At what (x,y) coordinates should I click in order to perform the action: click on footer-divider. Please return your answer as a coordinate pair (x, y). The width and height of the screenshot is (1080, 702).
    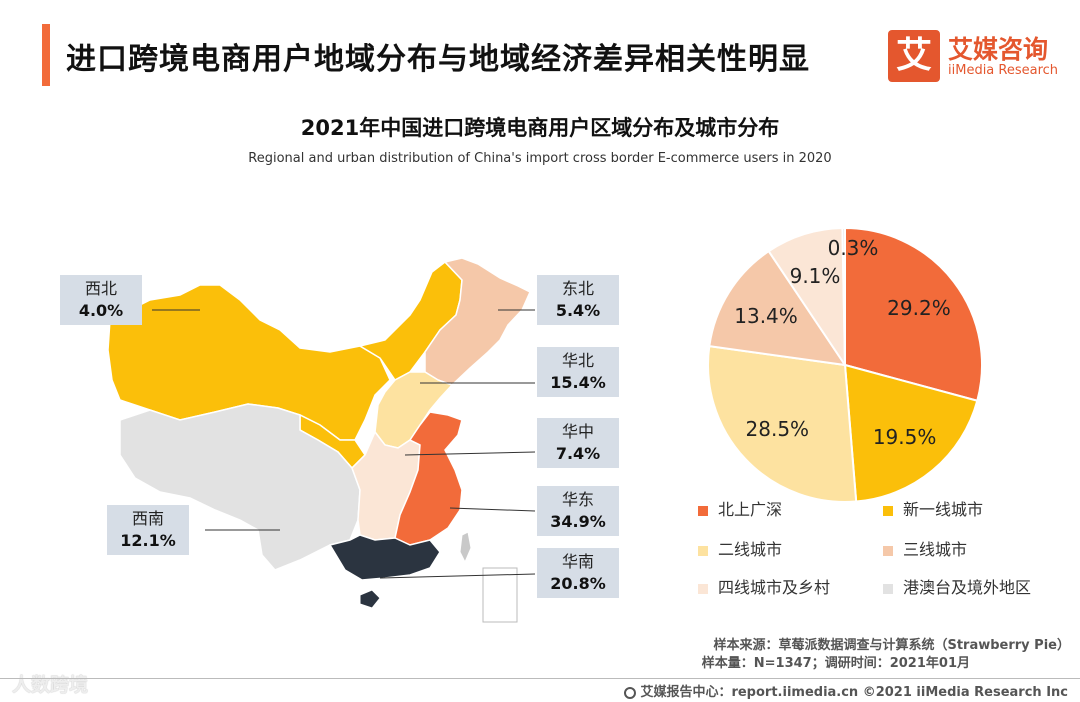
    Looking at the image, I should click on (540, 678).